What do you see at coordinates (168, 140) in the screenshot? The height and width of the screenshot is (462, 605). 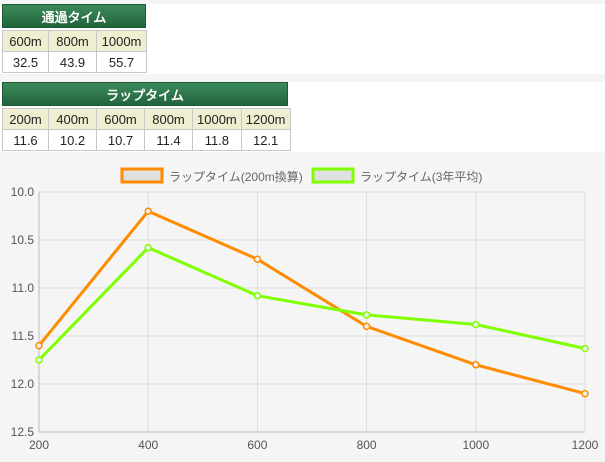 I see `lap-value-cell: 11.4` at bounding box center [168, 140].